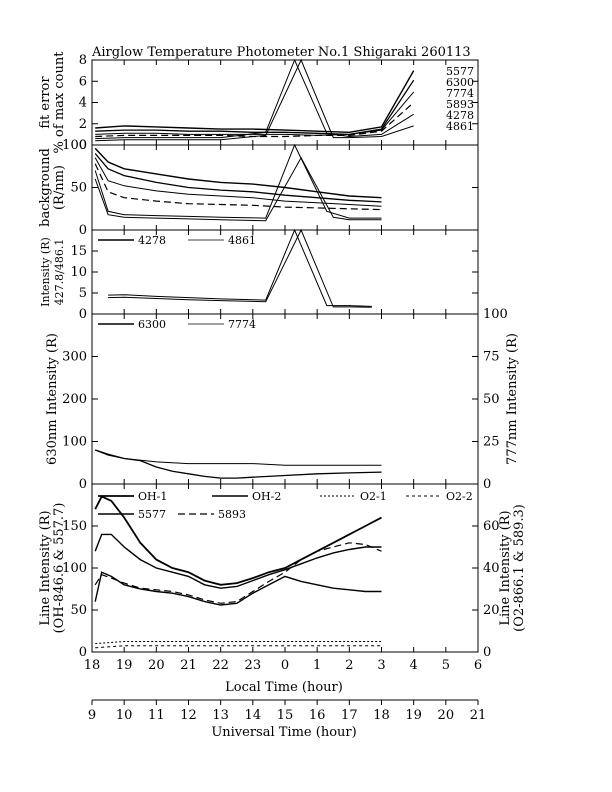 The image size is (612, 792). What do you see at coordinates (52, 399) in the screenshot?
I see `y-axis-label: 630nm Intensity (R)` at bounding box center [52, 399].